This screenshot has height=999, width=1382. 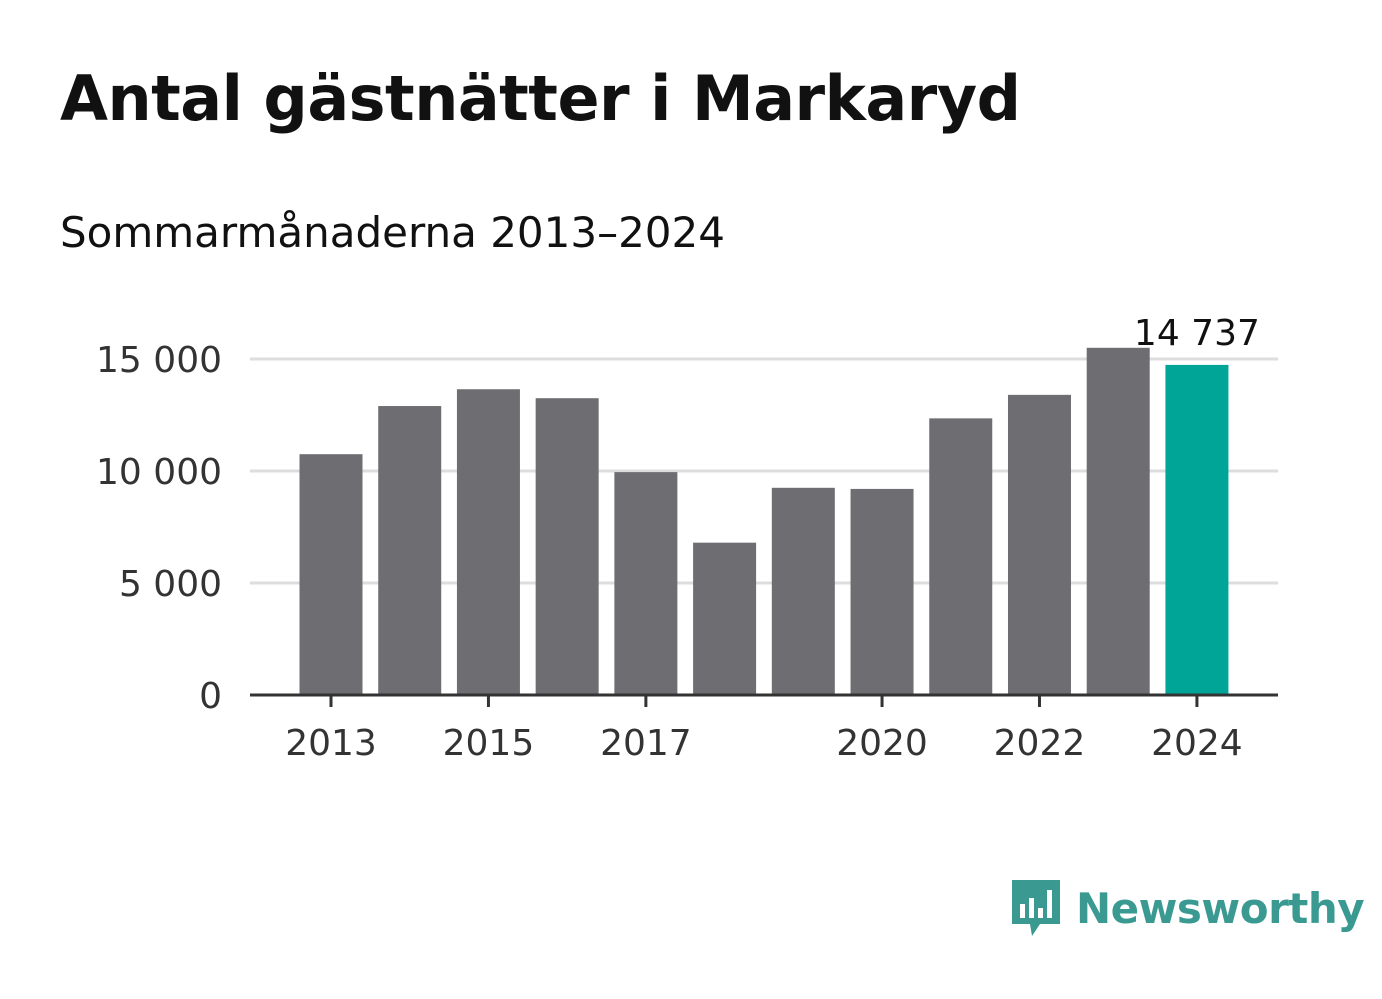 What do you see at coordinates (489, 743) in the screenshot?
I see `x-tick-label: 2015` at bounding box center [489, 743].